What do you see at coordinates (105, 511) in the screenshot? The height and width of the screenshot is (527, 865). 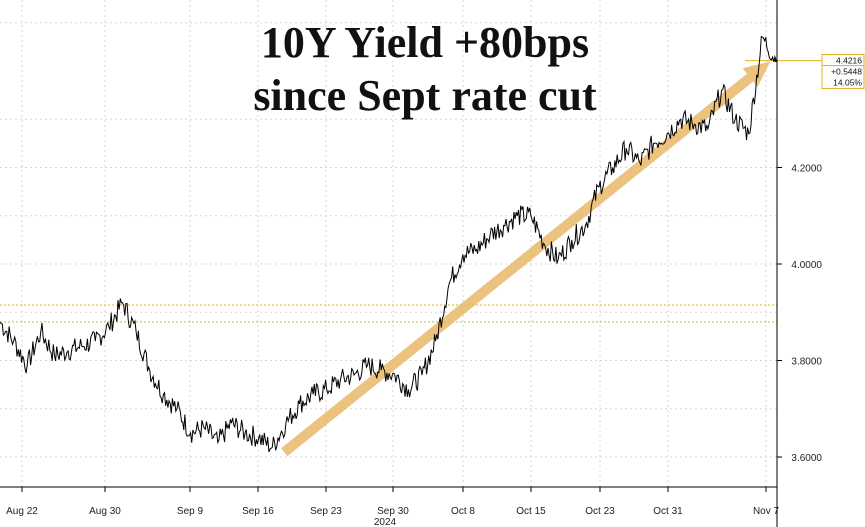 I see `x-tick-label: Aug 30` at bounding box center [105, 511].